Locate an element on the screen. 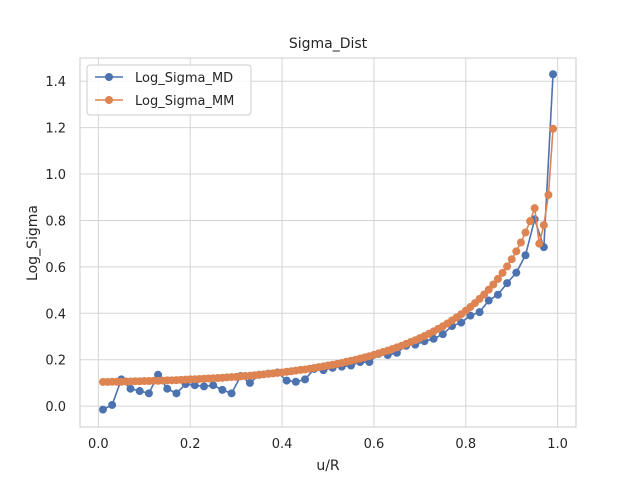  legend-label-md: Log_Sigma_MD is located at coordinates (184, 78).